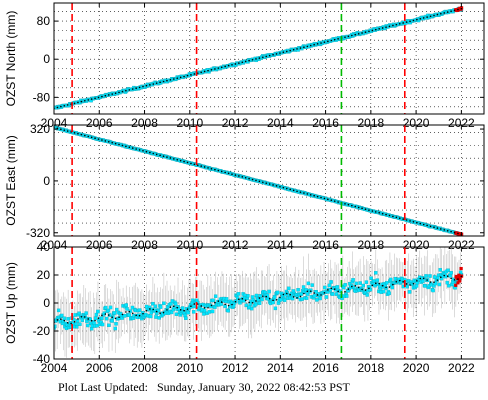 Image resolution: width=488 pixels, height=400 pixels. Describe the element at coordinates (42, 331) in the screenshot. I see `y-tick-label: -20` at that location.